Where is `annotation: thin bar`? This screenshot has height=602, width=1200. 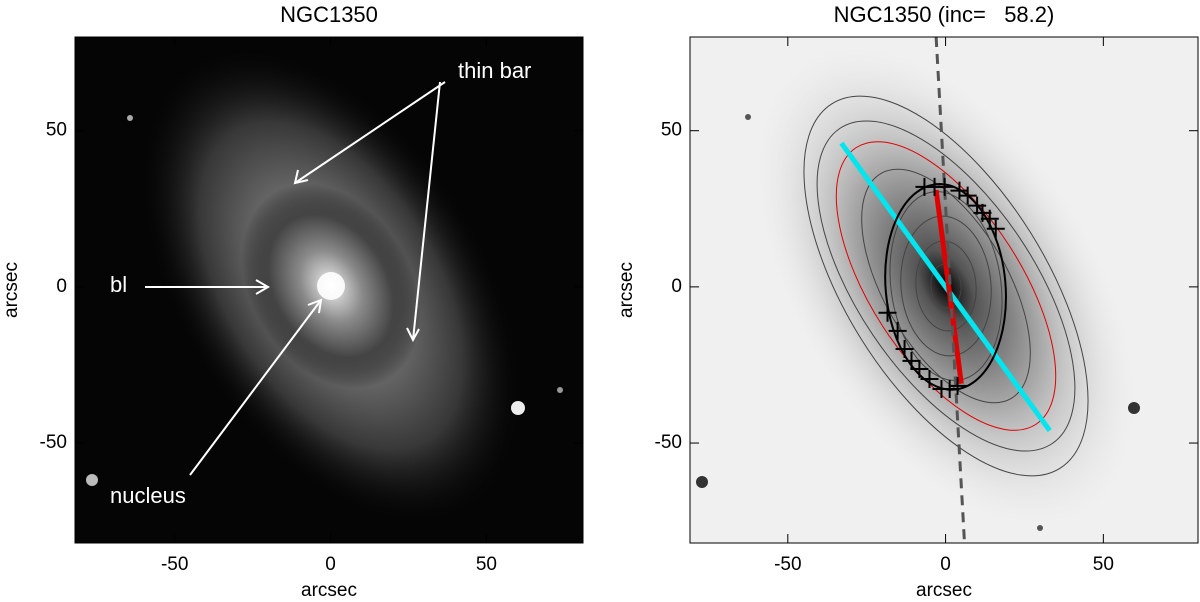
annotation: thin bar is located at coordinates (494, 70).